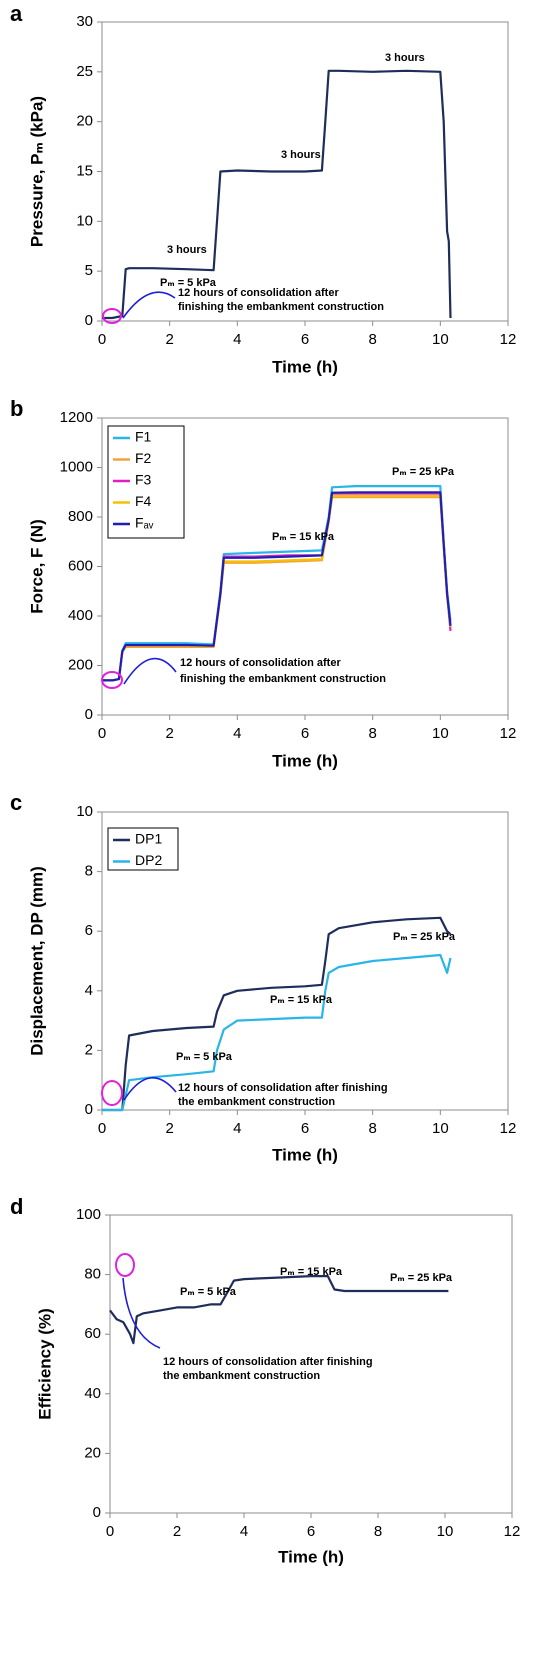 This screenshot has width=553, height=1653. I want to click on panel-label: a, so click(16, 13).